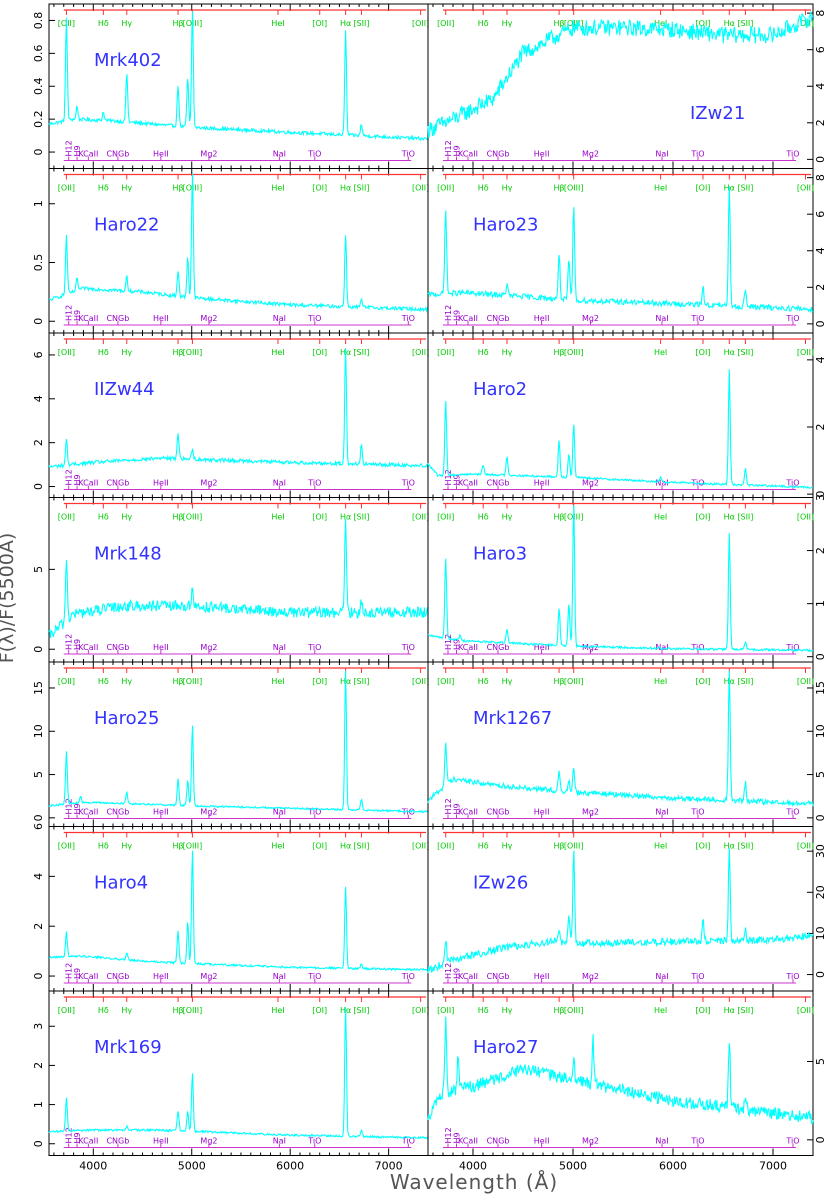 The image size is (830, 1197). What do you see at coordinates (500, 554) in the screenshot?
I see `galaxy-name: Haro3` at bounding box center [500, 554].